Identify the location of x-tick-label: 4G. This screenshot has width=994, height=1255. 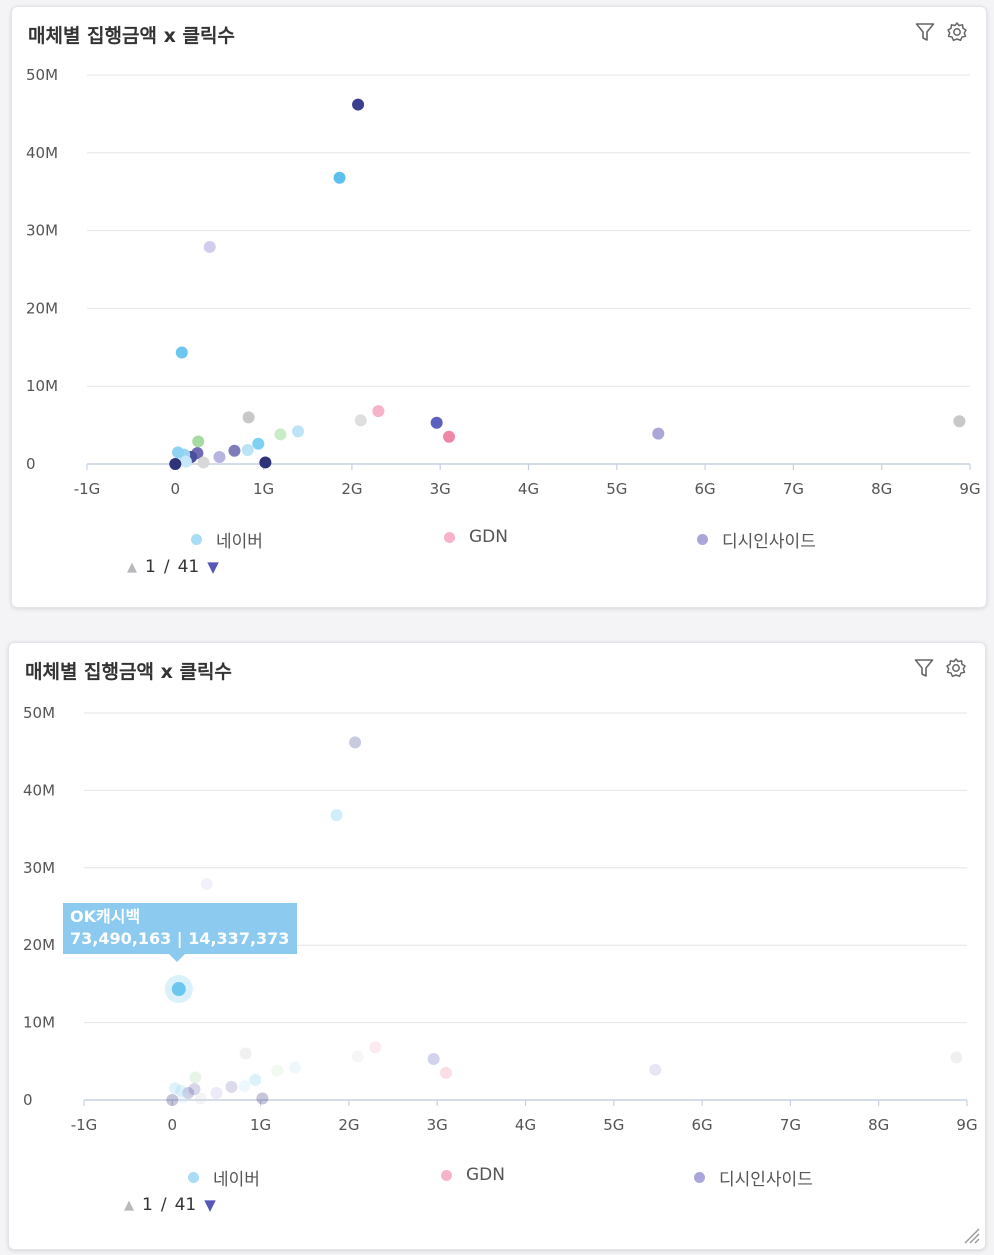
(528, 489).